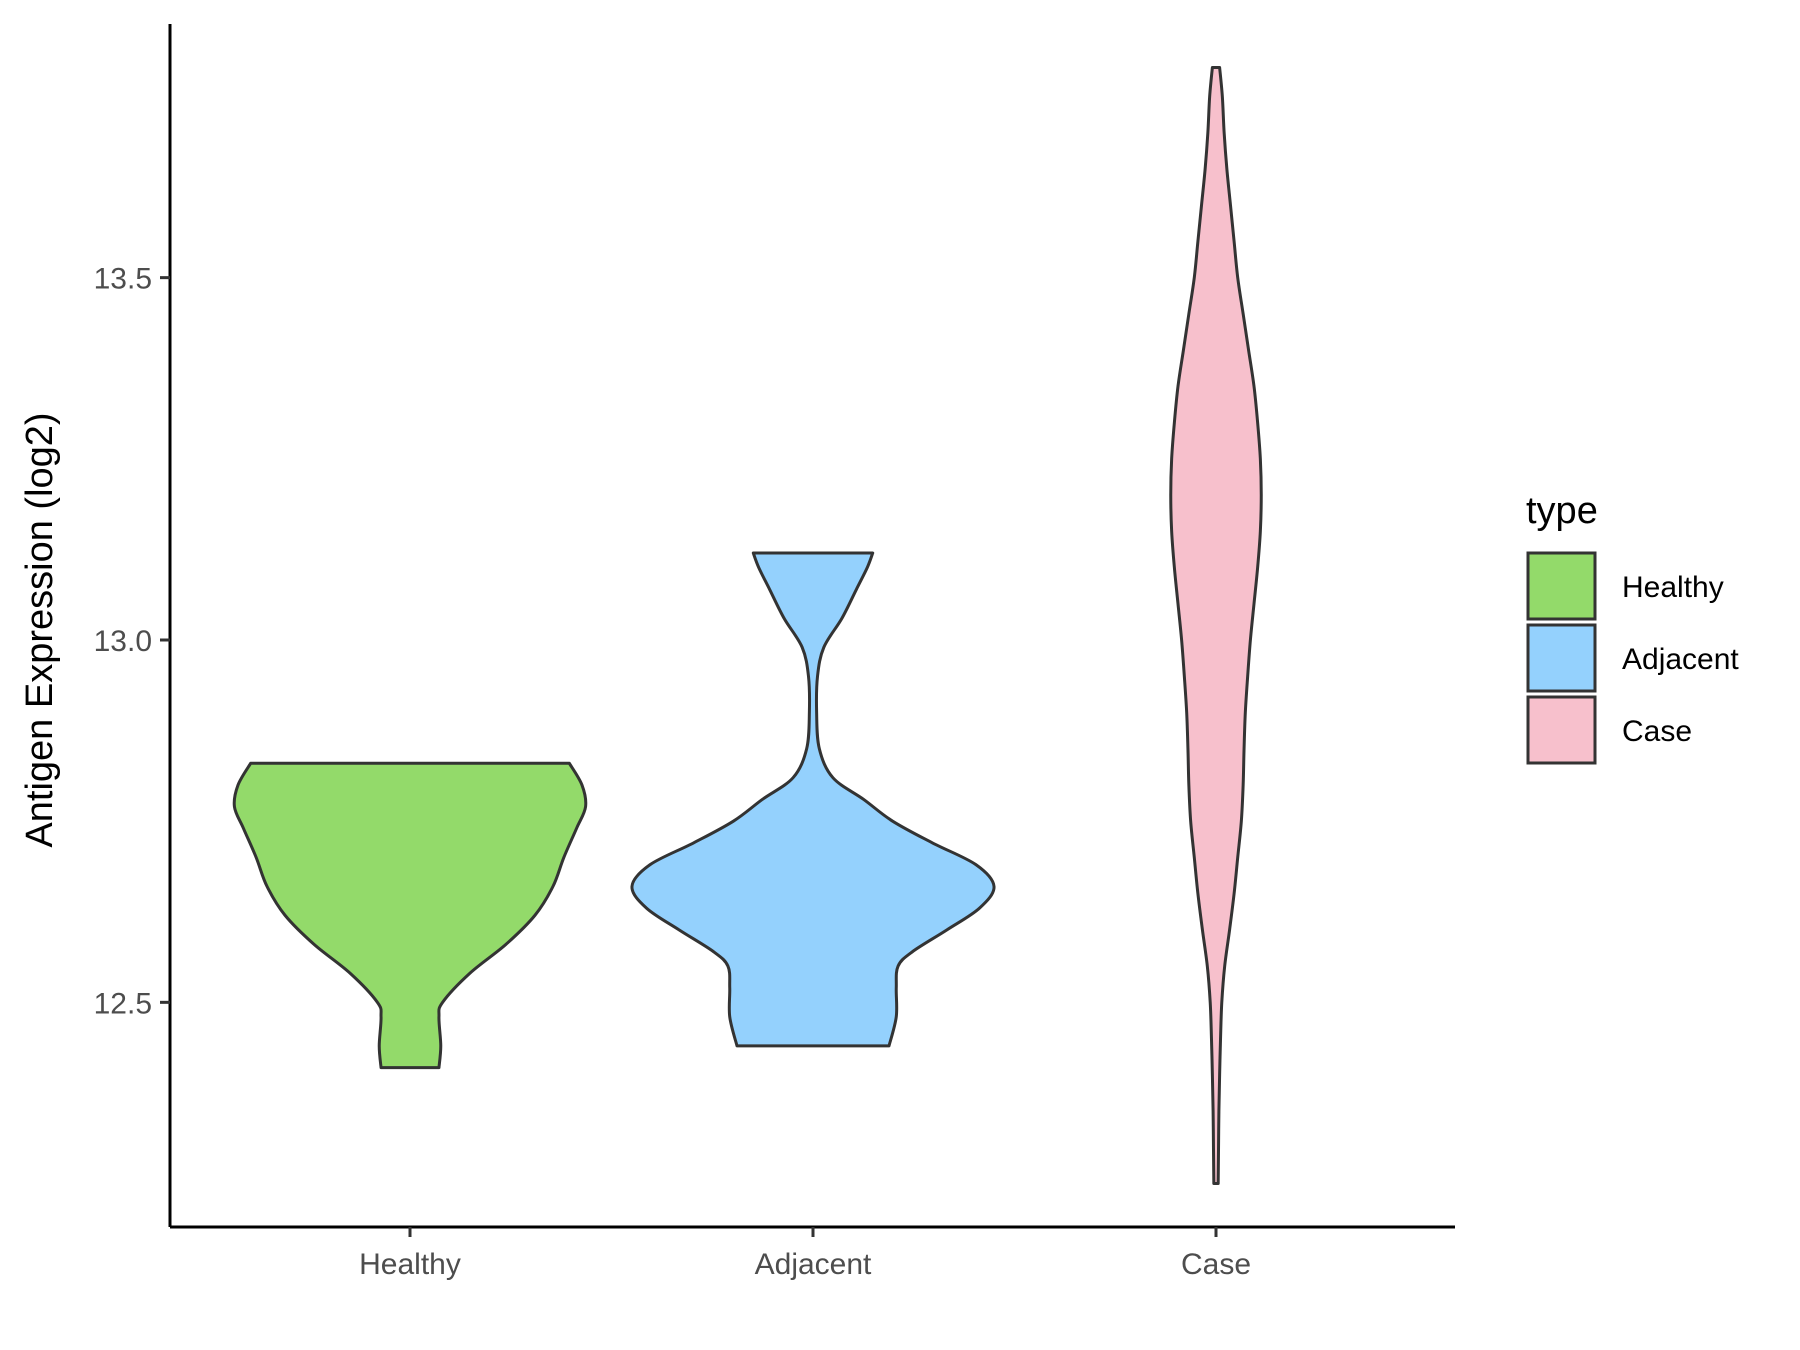 Image resolution: width=1800 pixels, height=1350 pixels. Describe the element at coordinates (813, 799) in the screenshot. I see `violin-adjacent` at that location.